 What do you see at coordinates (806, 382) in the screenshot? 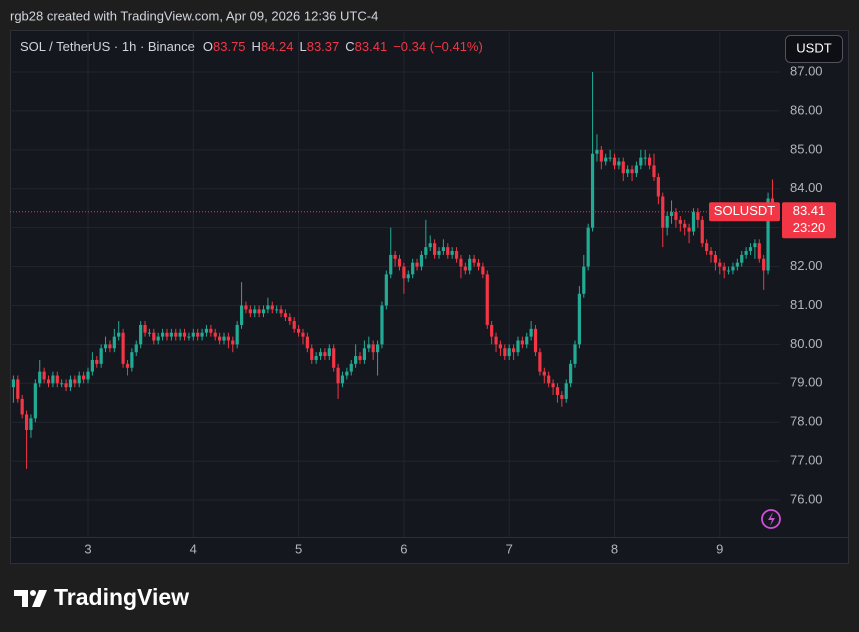
I see `y-tick-label: 79.00` at bounding box center [806, 382].